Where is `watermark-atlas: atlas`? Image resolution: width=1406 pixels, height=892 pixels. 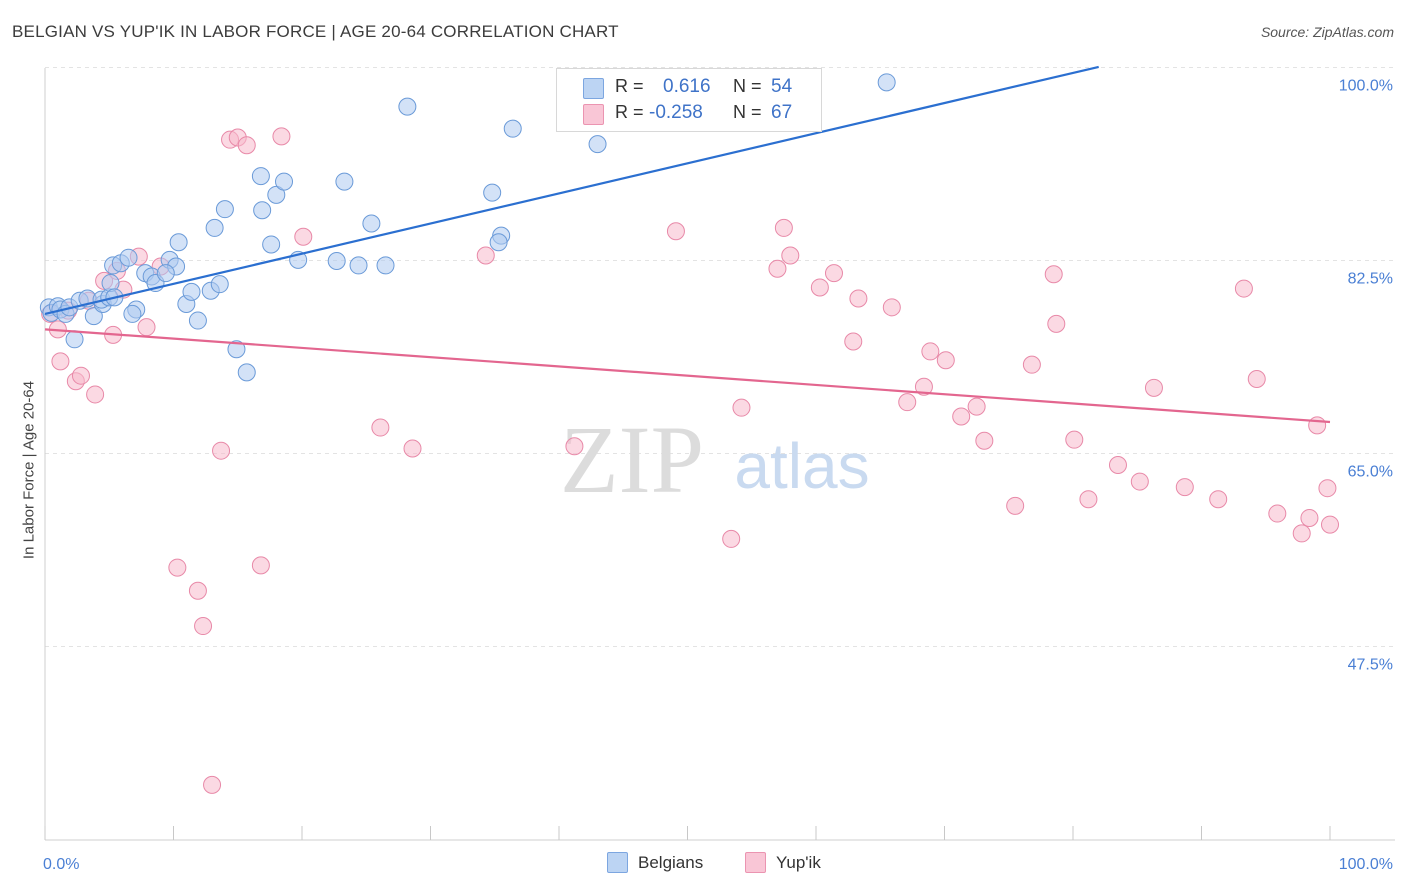
watermark-atlas: atlas is located at coordinates (801, 466).